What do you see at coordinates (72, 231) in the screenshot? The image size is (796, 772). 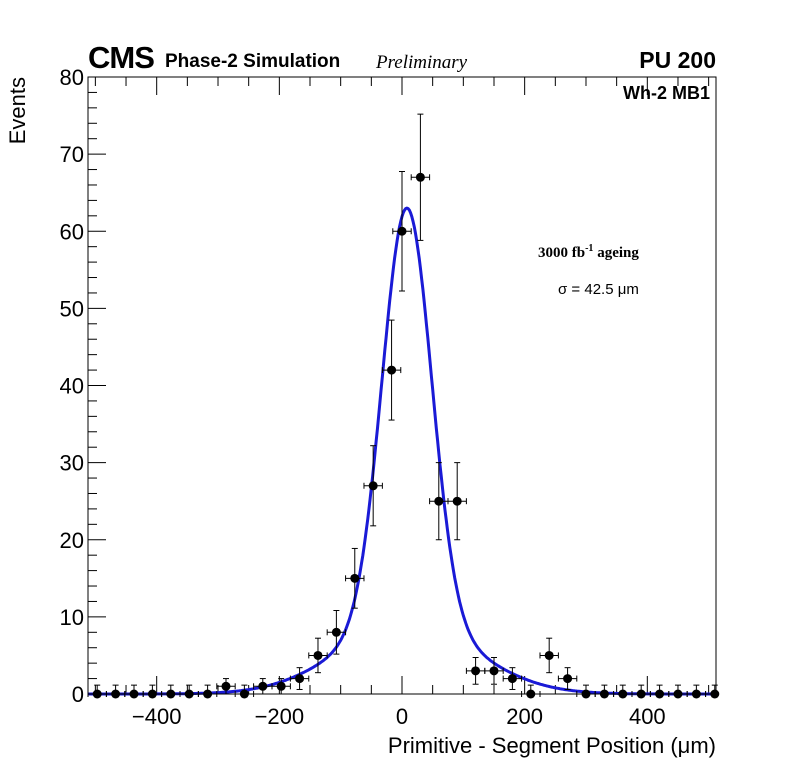 I see `y-tick-label: 60` at bounding box center [72, 231].